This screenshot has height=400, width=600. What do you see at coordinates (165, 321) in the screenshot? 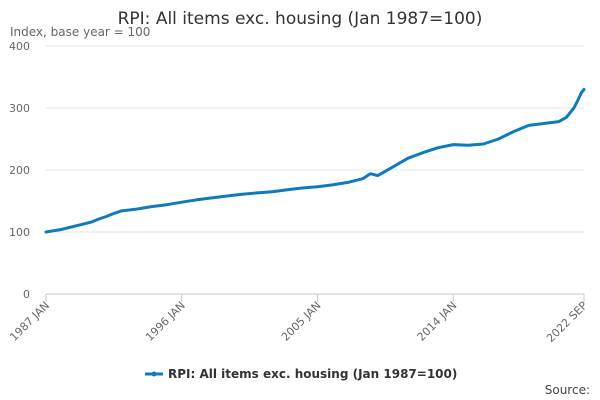
I see `x-tick-label: 1996 JAN` at bounding box center [165, 321].